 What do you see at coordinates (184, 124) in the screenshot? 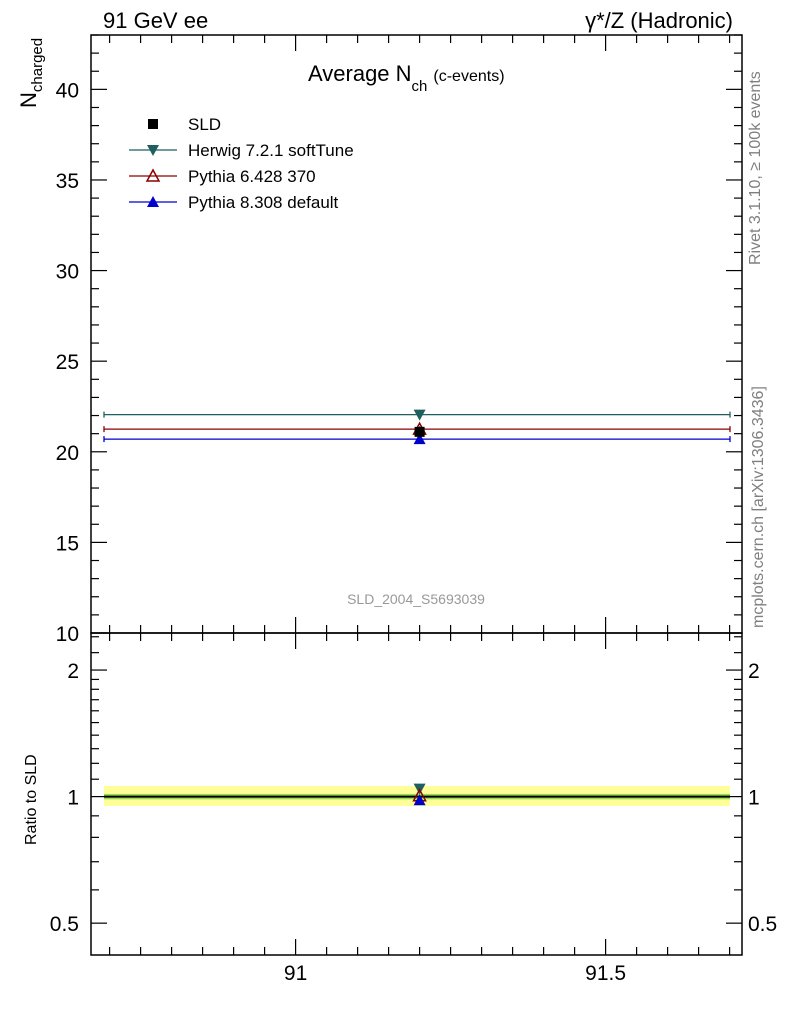
I see `legend-item: SLD` at bounding box center [184, 124].